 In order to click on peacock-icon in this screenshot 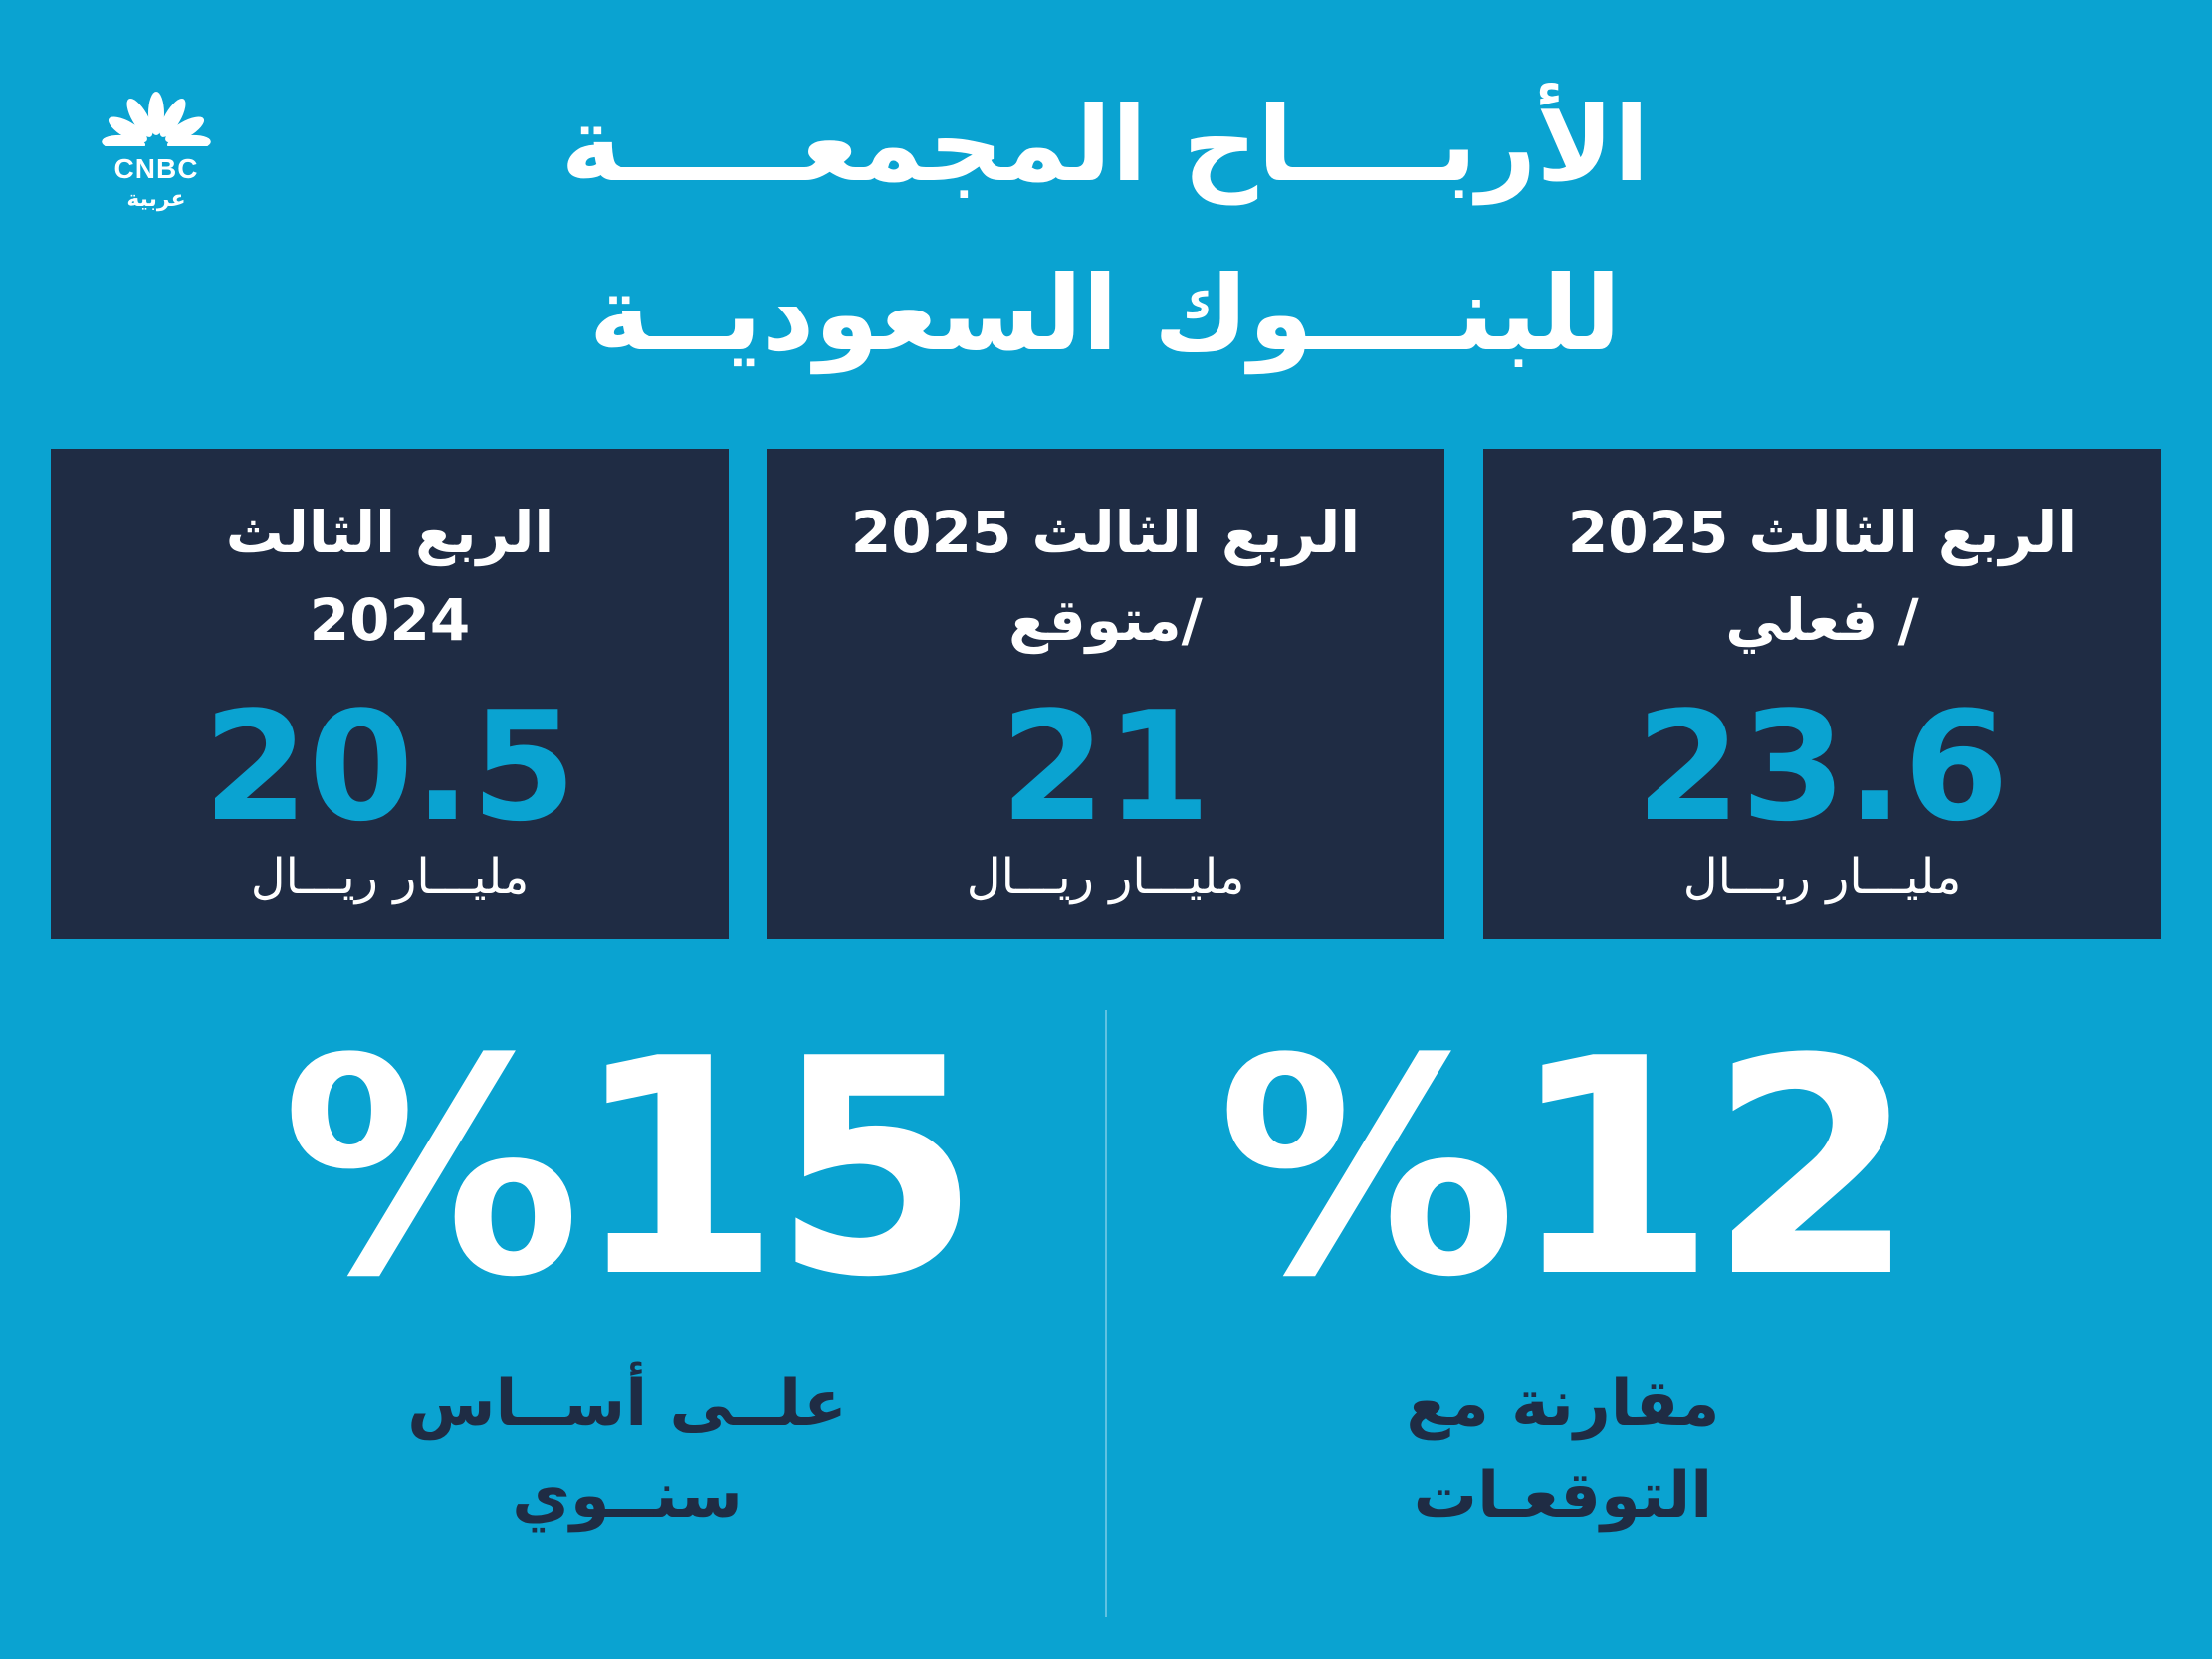, I will do `click(156, 126)`.